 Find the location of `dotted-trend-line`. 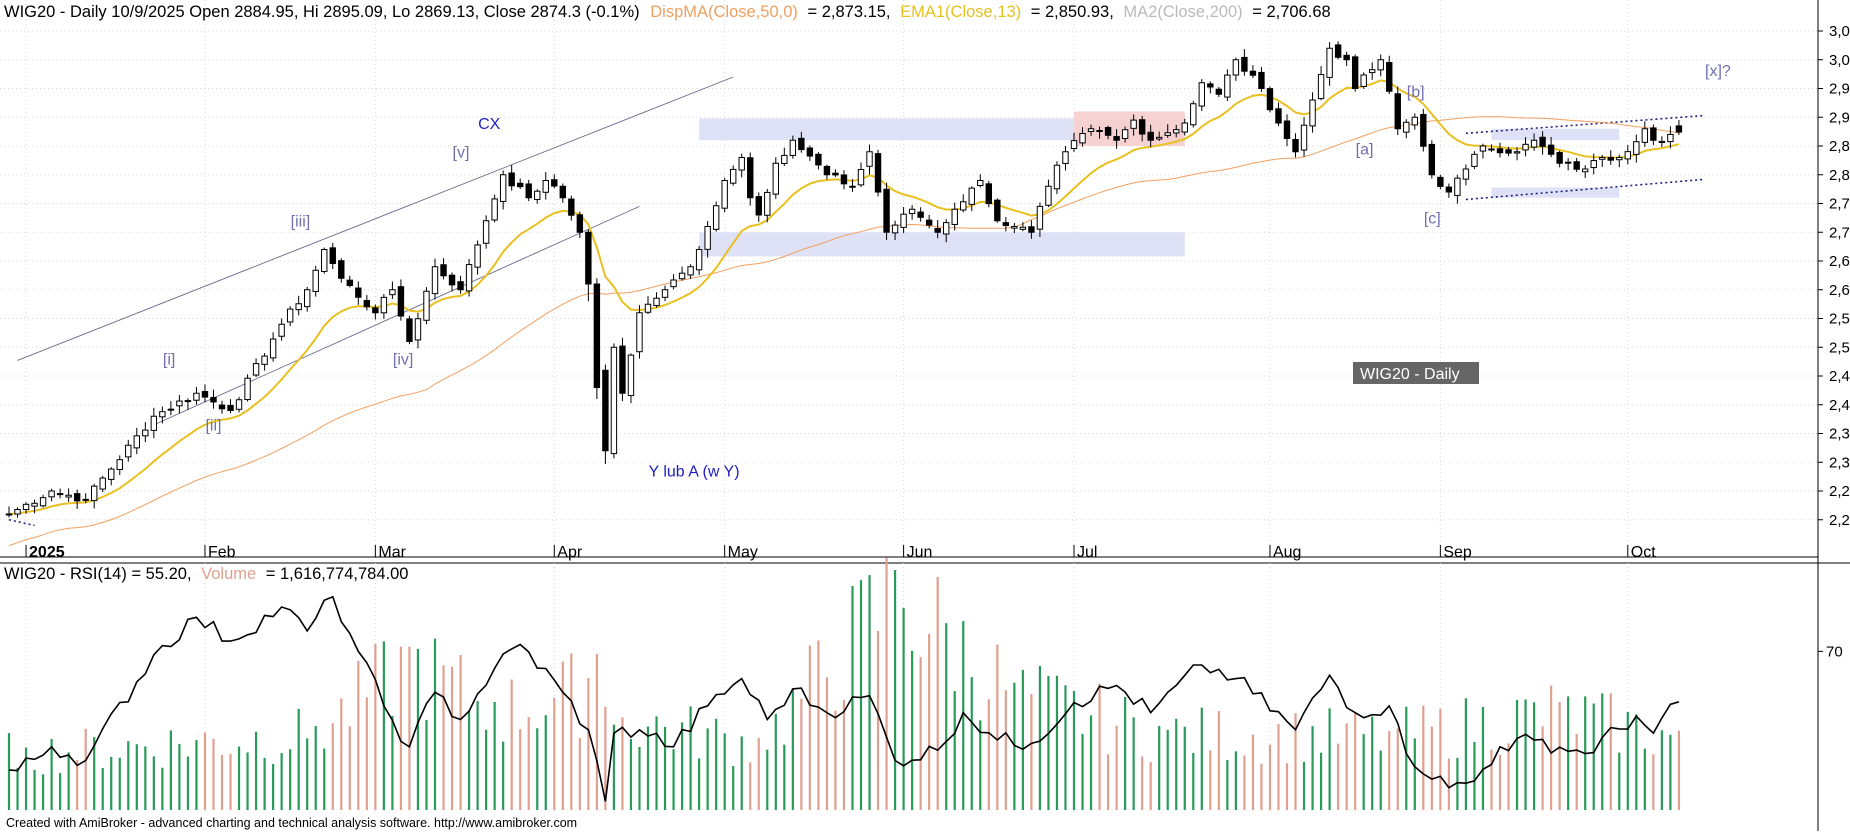

dotted-trend-line is located at coordinates (21, 522).